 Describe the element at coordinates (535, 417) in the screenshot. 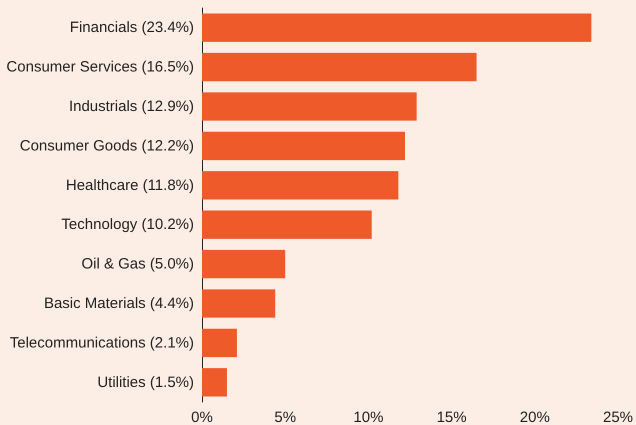

I see `x-tick-label: 20%` at that location.